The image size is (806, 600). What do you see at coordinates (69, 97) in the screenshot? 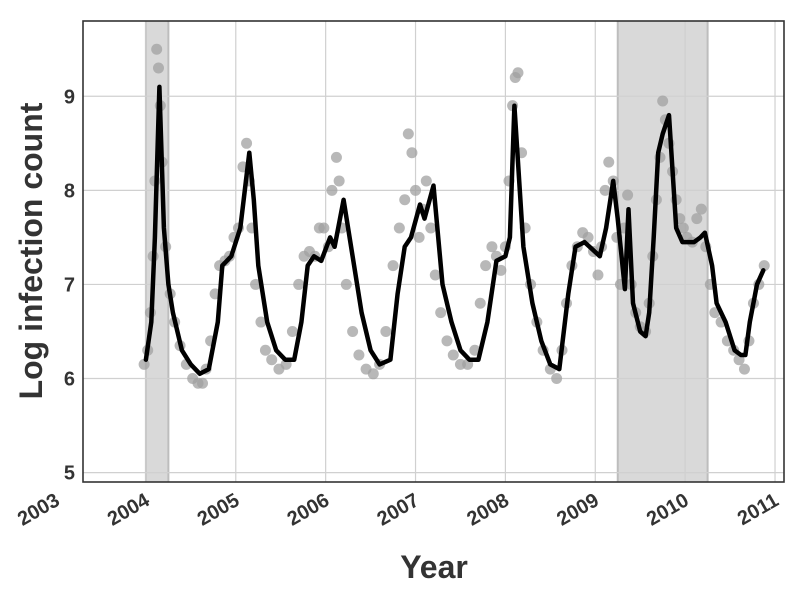
I see `y-tick-label: 9` at bounding box center [69, 97].